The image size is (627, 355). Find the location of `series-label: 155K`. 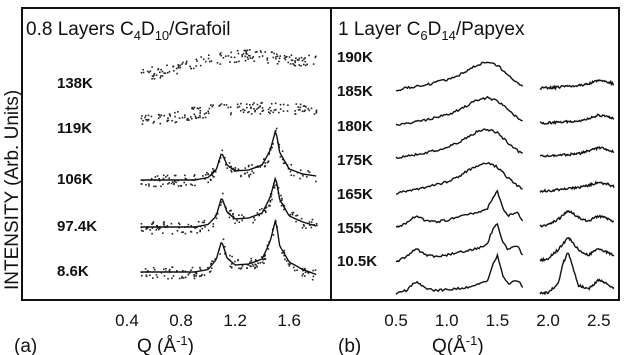

series-label: 155K is located at coordinates (355, 228).